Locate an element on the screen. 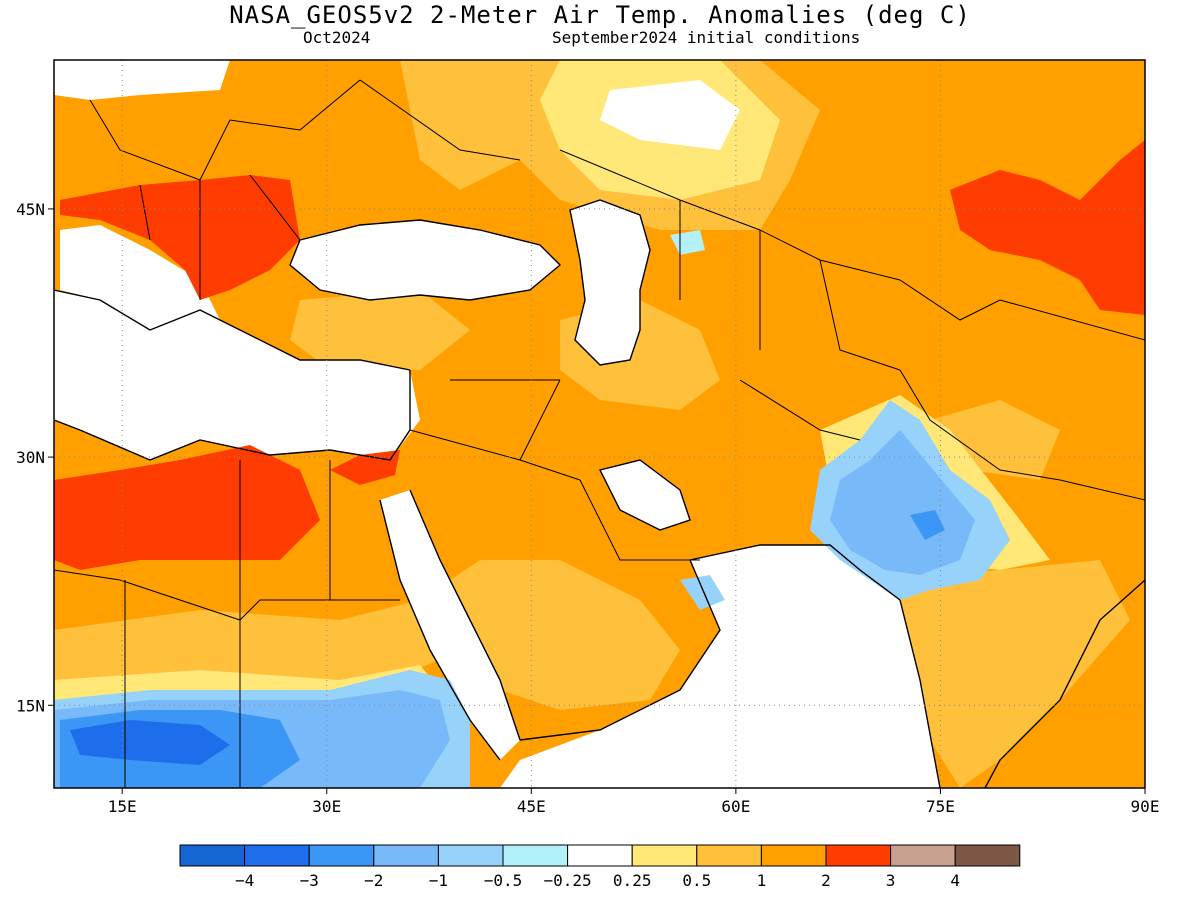 The width and height of the screenshot is (1200, 900). x-tick-label: 15E is located at coordinates (122, 806).